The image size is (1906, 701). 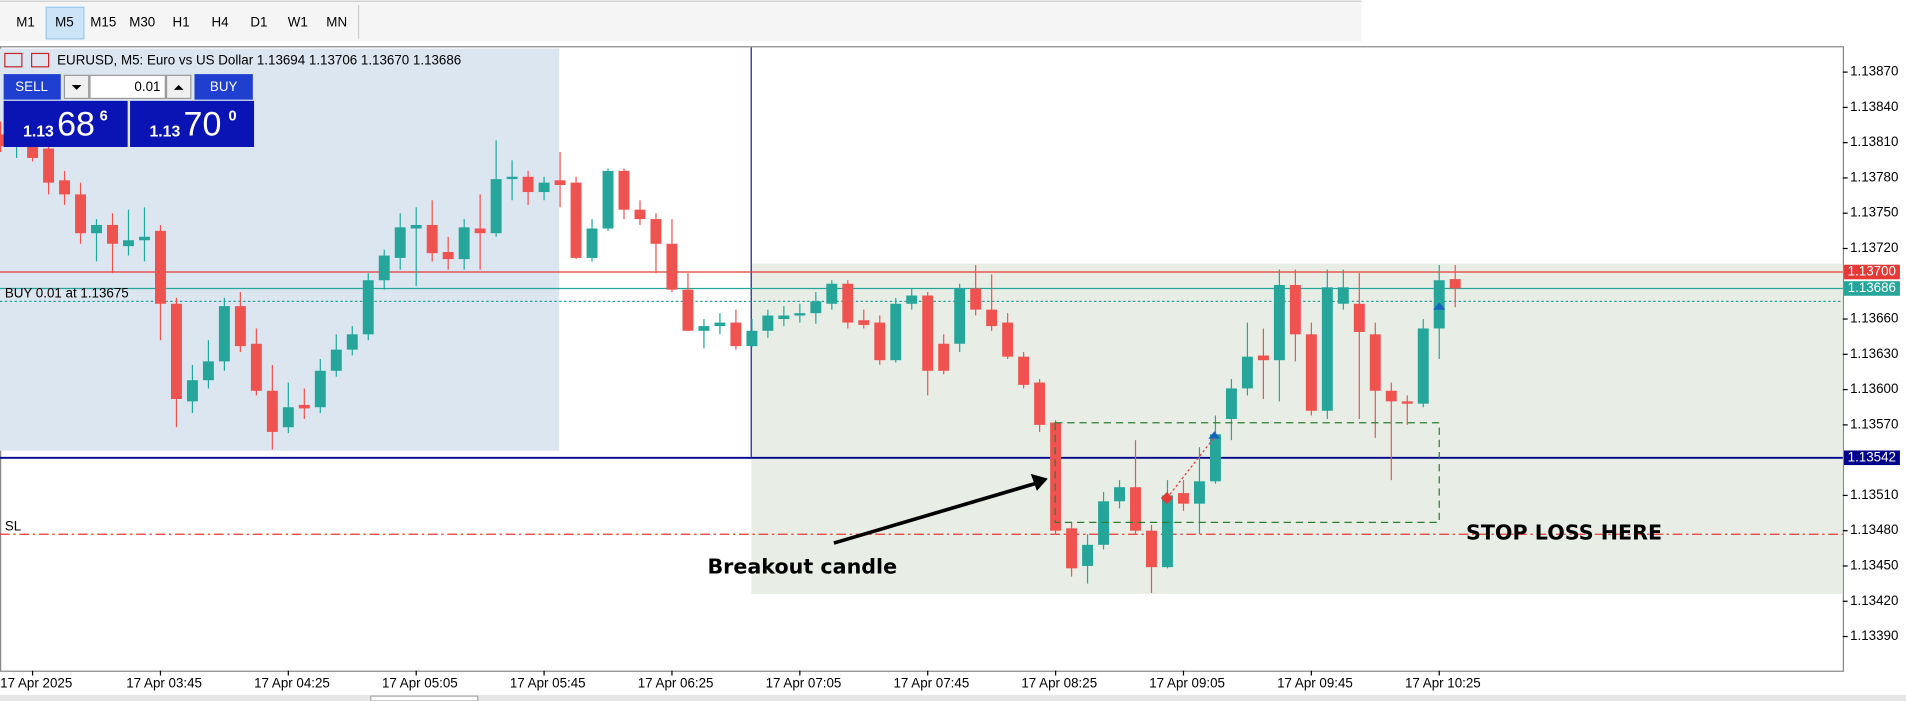 What do you see at coordinates (1874, 388) in the screenshot?
I see `y-tick-label: 1.13600` at bounding box center [1874, 388].